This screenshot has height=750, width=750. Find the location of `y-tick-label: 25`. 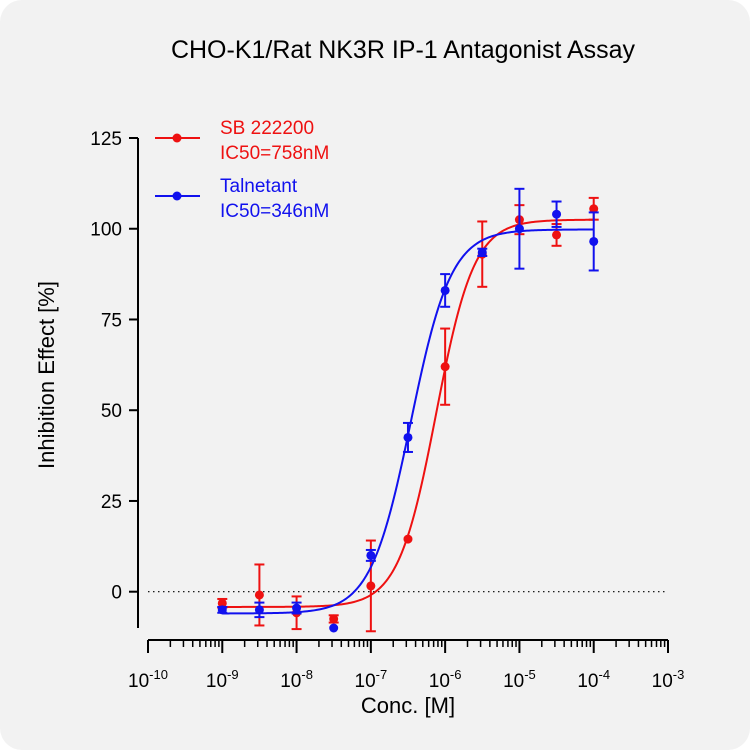

y-tick-label: 25 is located at coordinates (111, 502).